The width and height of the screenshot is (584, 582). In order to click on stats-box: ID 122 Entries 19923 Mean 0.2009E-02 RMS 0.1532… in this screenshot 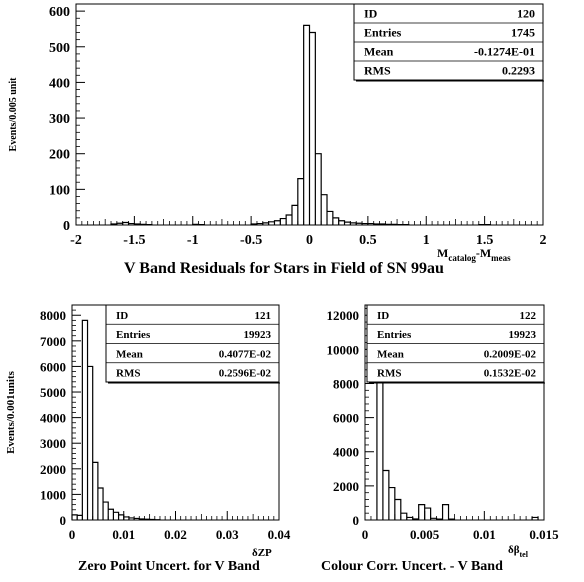, I will do `click(456, 344)`.